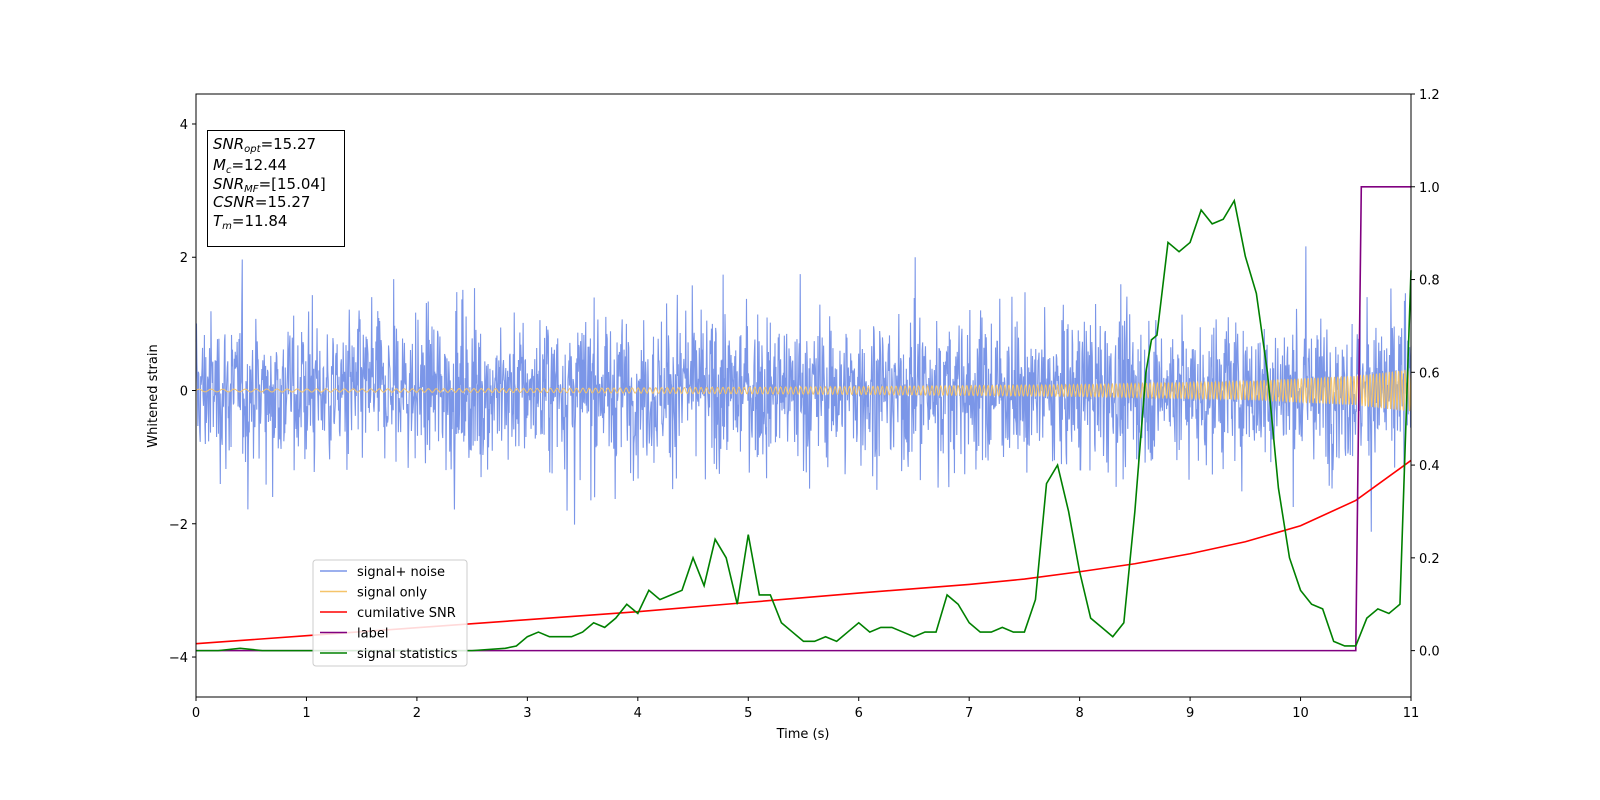 The height and width of the screenshot is (800, 1600). Describe the element at coordinates (407, 654) in the screenshot. I see `legend-label: signal statistics` at that location.